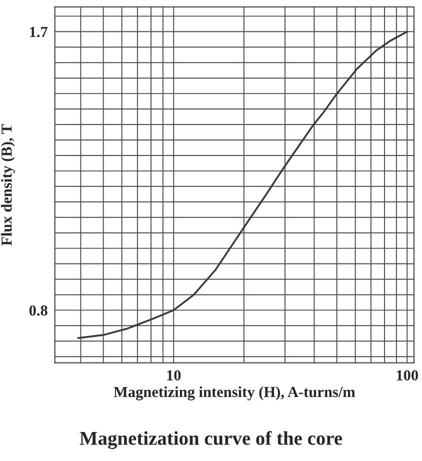 The width and height of the screenshot is (422, 461). I want to click on y-tick-label: 1.7, so click(39, 32).